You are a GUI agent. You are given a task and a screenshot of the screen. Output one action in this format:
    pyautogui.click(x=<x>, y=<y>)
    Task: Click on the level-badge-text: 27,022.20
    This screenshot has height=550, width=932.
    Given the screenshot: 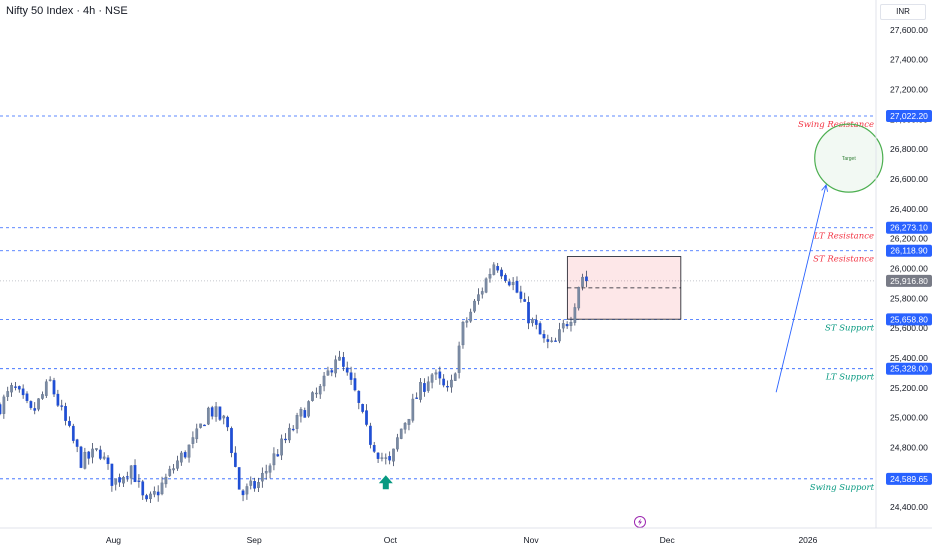 What is the action you would take?
    pyautogui.click(x=909, y=116)
    